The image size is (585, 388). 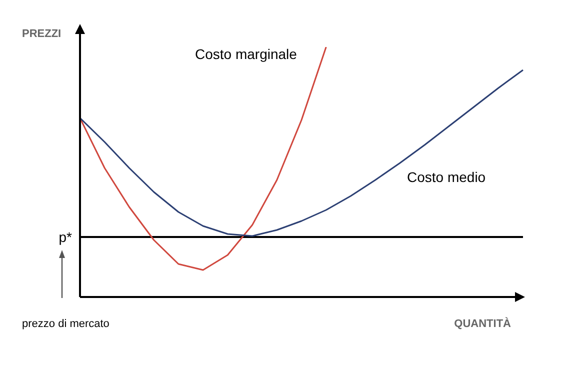 I want to click on y-axis-title: PREZZI, so click(x=42, y=34).